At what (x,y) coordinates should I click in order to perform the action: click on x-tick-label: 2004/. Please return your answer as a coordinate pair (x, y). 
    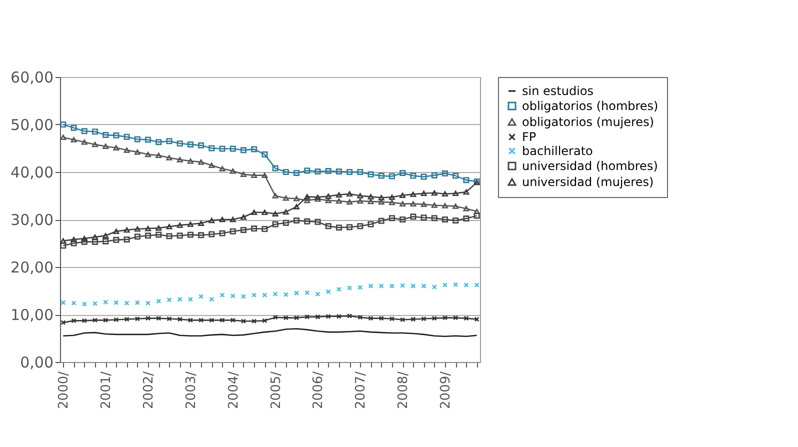
    Looking at the image, I should click on (234, 389).